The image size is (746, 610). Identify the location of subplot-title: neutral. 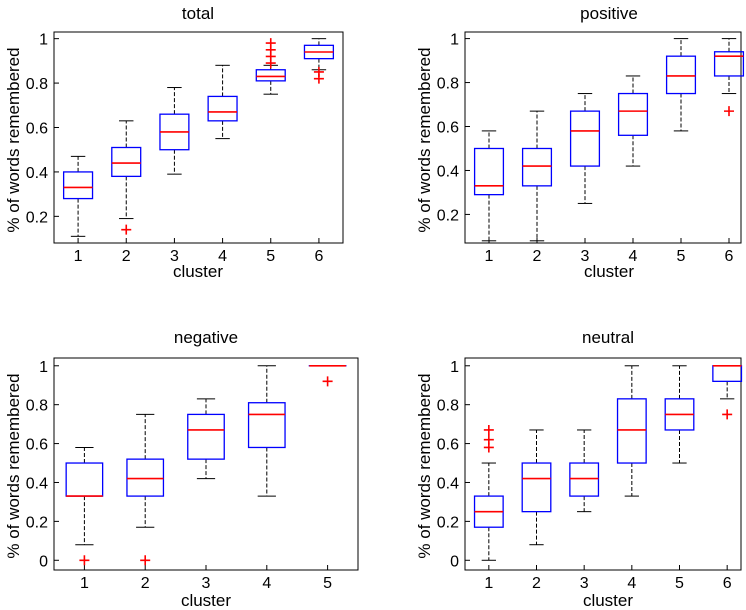
(608, 337).